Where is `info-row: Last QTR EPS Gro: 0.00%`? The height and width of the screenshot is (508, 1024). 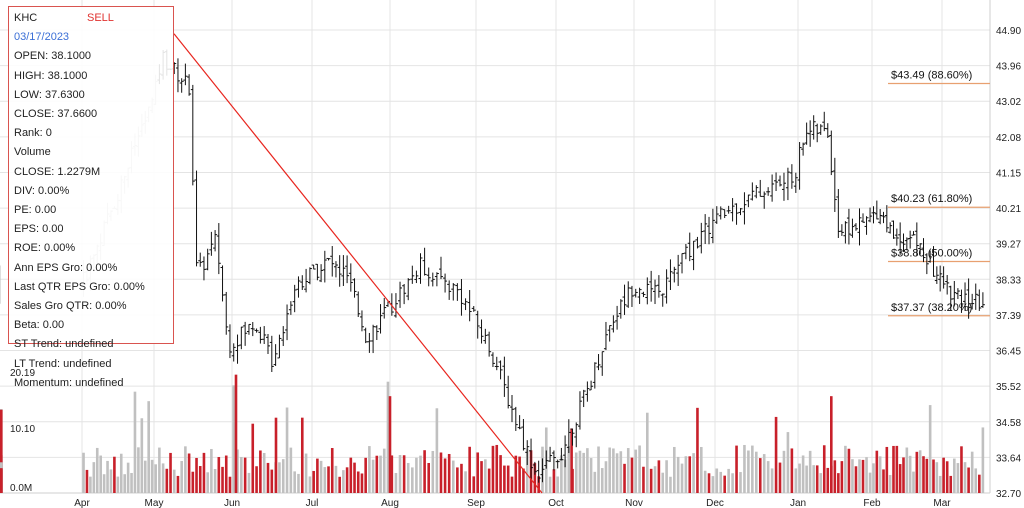
info-row: Last QTR EPS Gro: 0.00% is located at coordinates (79, 286).